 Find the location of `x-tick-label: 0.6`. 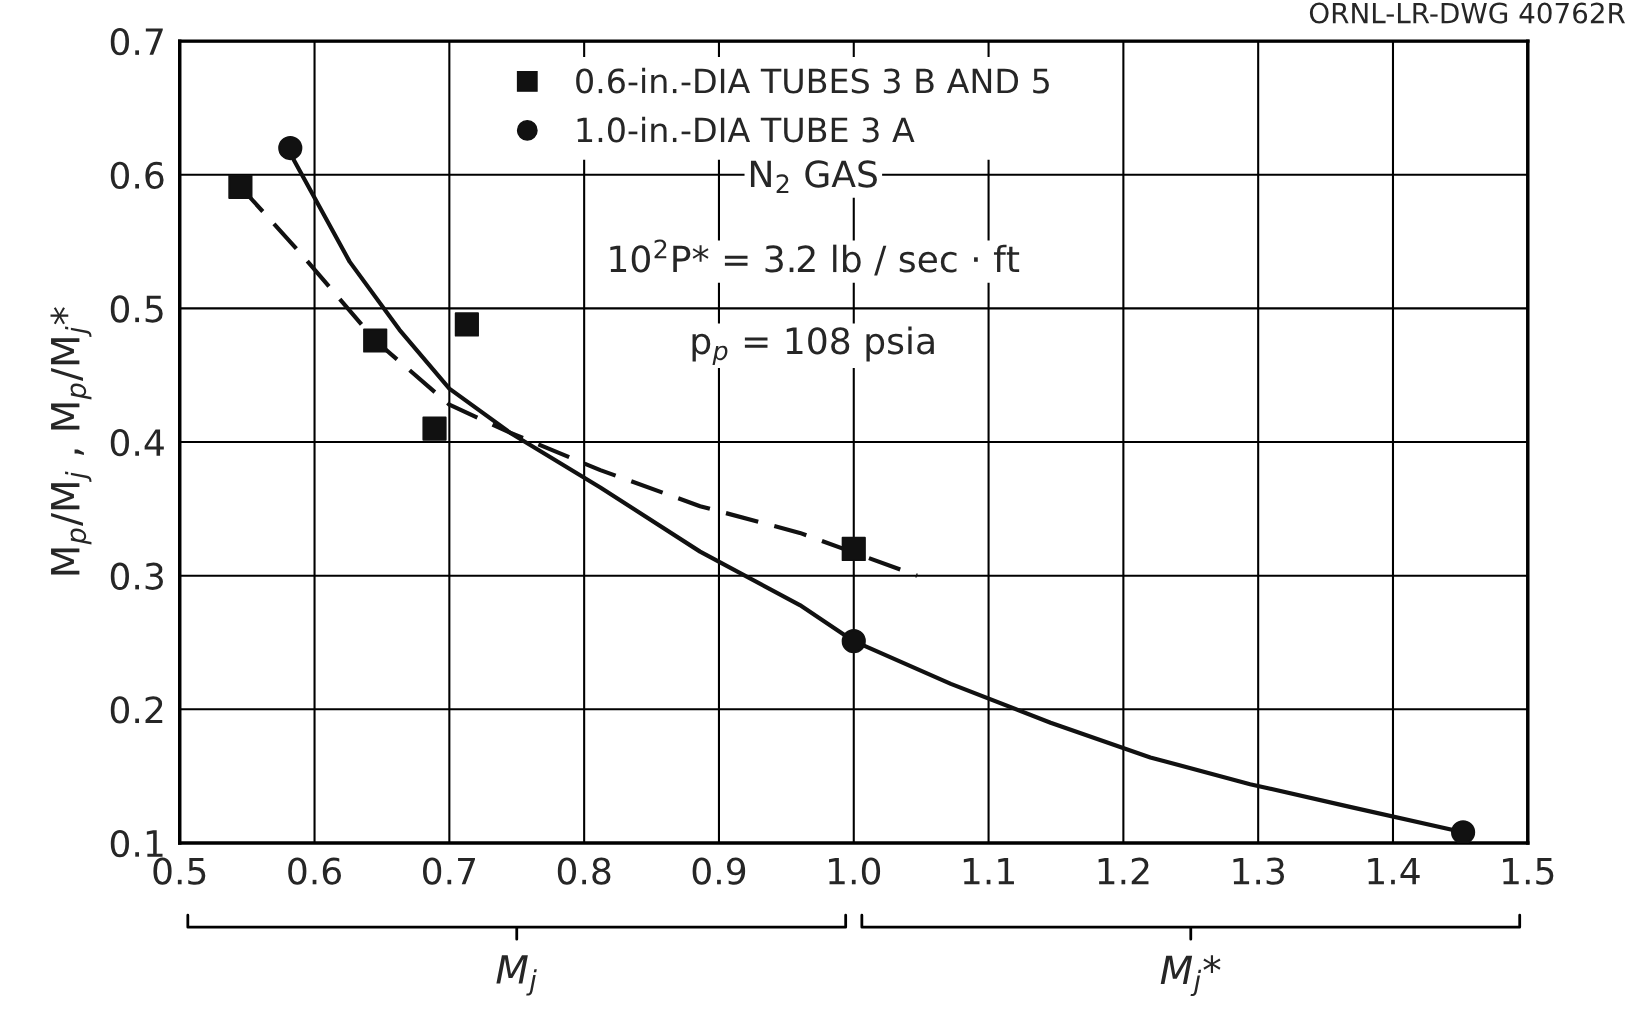

x-tick-label: 0.6 is located at coordinates (314, 871).